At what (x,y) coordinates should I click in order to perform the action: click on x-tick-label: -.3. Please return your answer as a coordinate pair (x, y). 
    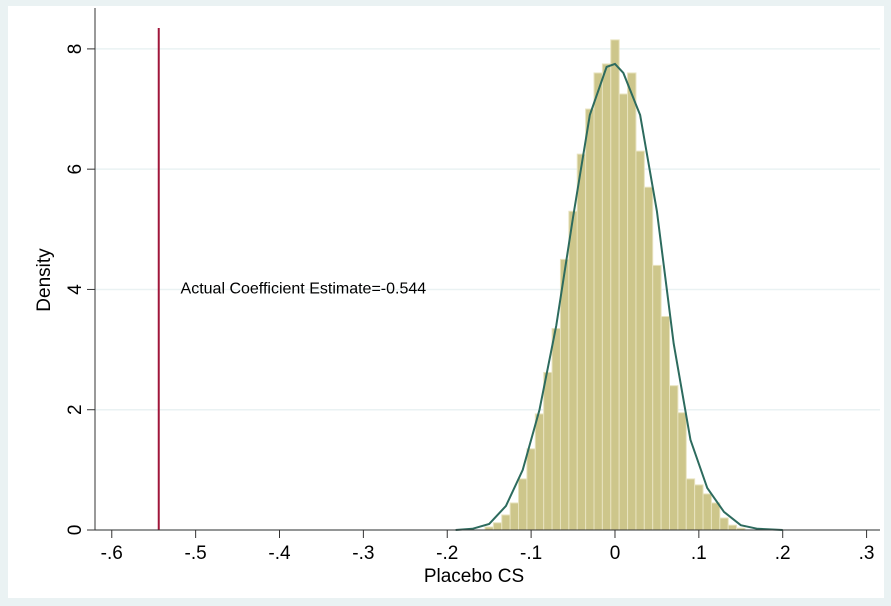
    Looking at the image, I should click on (363, 553).